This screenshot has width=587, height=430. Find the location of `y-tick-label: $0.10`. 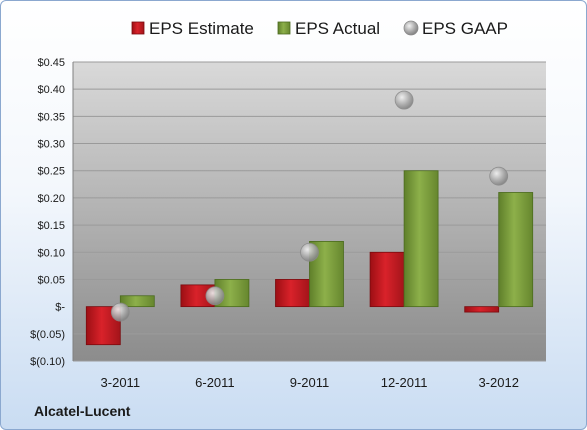

y-tick-label: $0.10 is located at coordinates (51, 253).